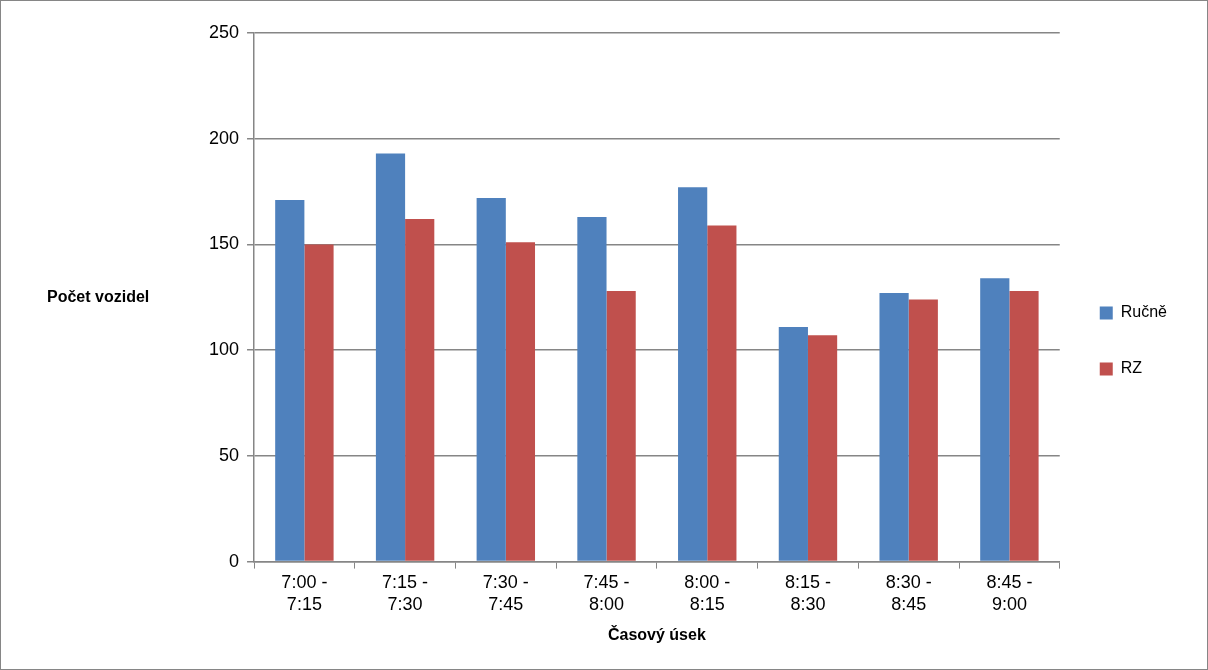 This screenshot has height=670, width=1208. What do you see at coordinates (224, 349) in the screenshot?
I see `y-tick-label: 100` at bounding box center [224, 349].